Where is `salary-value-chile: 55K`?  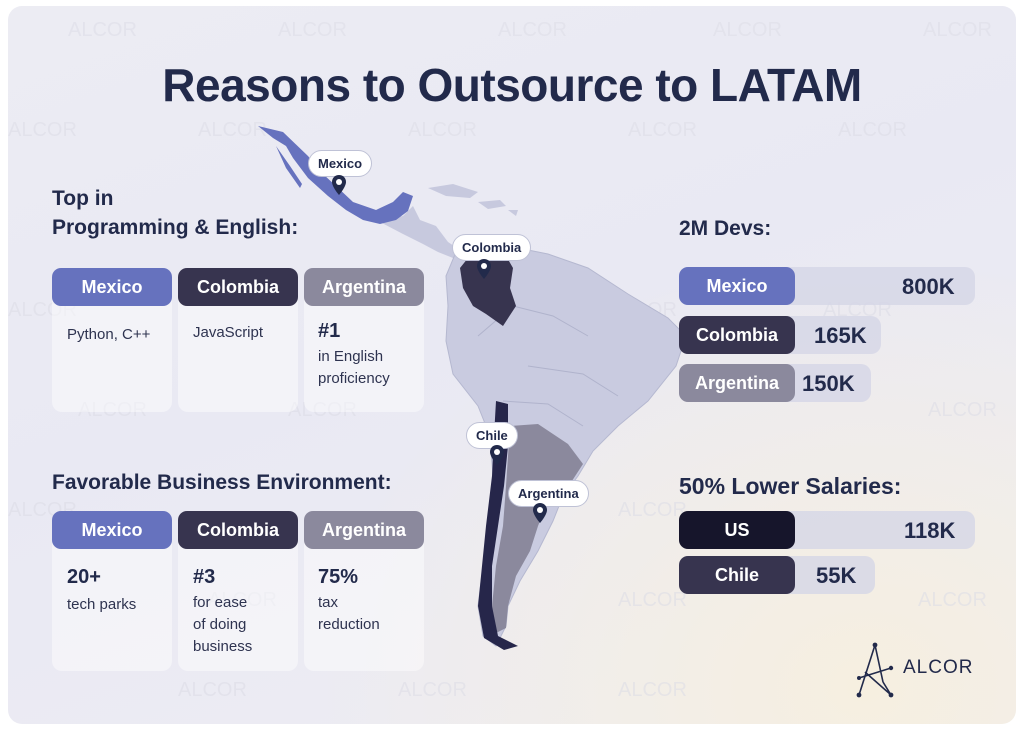
salary-value-chile: 55K is located at coordinates (836, 575).